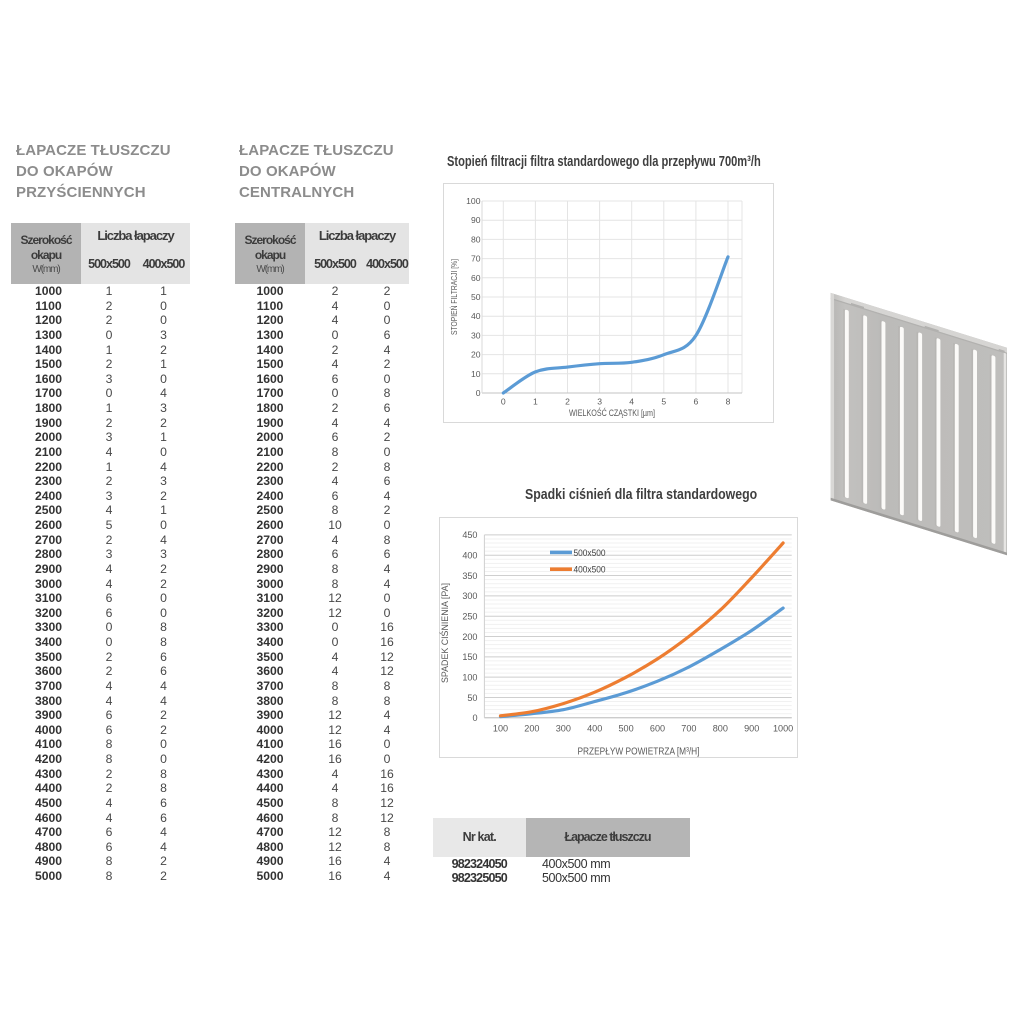  What do you see at coordinates (696, 402) in the screenshot?
I see `svg-text: 6` at bounding box center [696, 402].